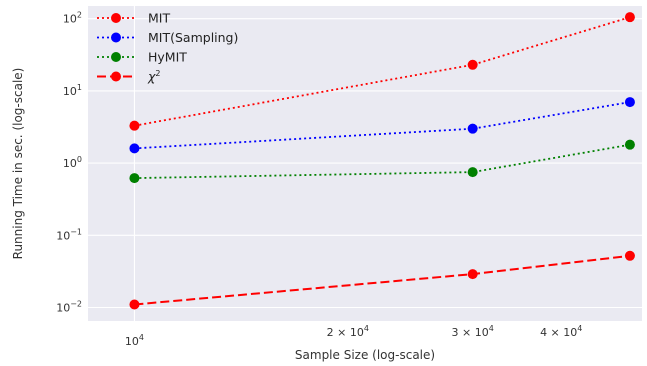 The height and width of the screenshot is (366, 647). What do you see at coordinates (470, 332) in the screenshot?
I see `x-tick-label-base: 3 × 10` at bounding box center [470, 332].